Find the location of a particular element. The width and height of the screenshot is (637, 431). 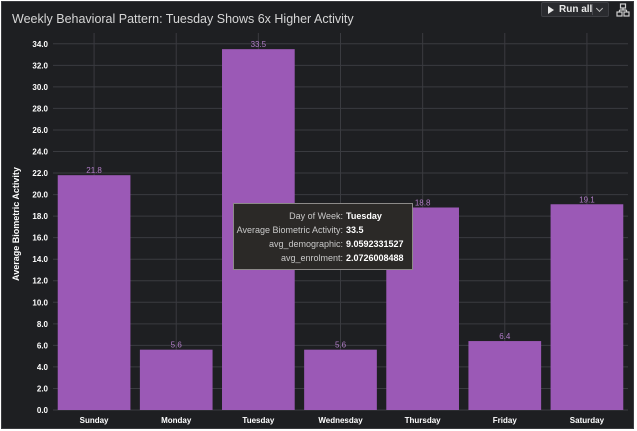

bar-wednesday is located at coordinates (340, 379).